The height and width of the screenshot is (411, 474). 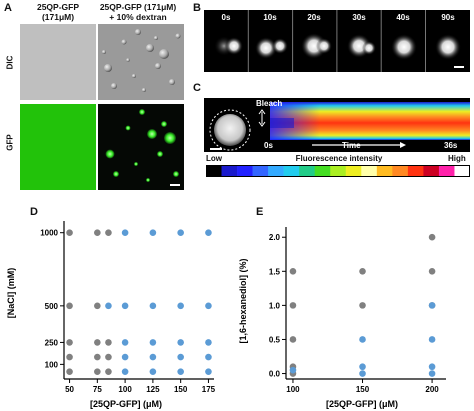 What do you see at coordinates (214, 158) in the screenshot?
I see `scale-low-label: Low` at bounding box center [214, 158].